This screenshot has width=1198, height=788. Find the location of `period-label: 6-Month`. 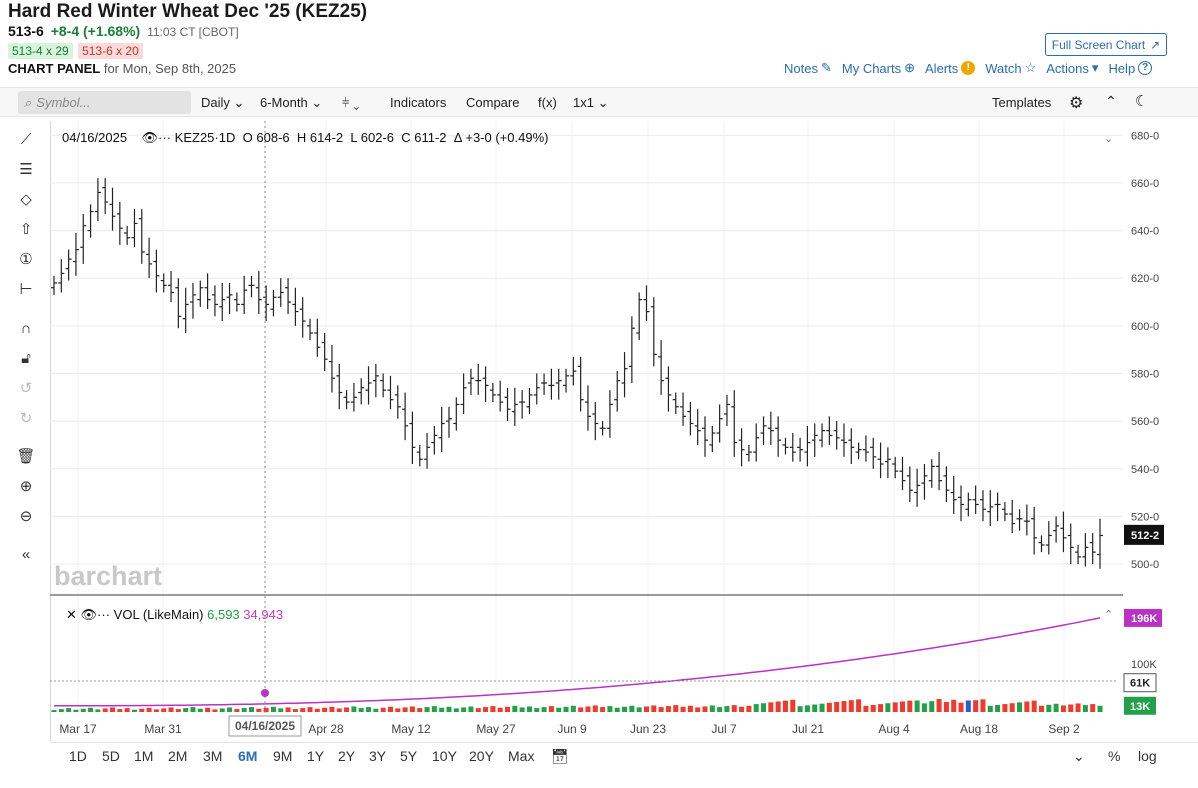

period-label: 6-Month is located at coordinates (284, 102).